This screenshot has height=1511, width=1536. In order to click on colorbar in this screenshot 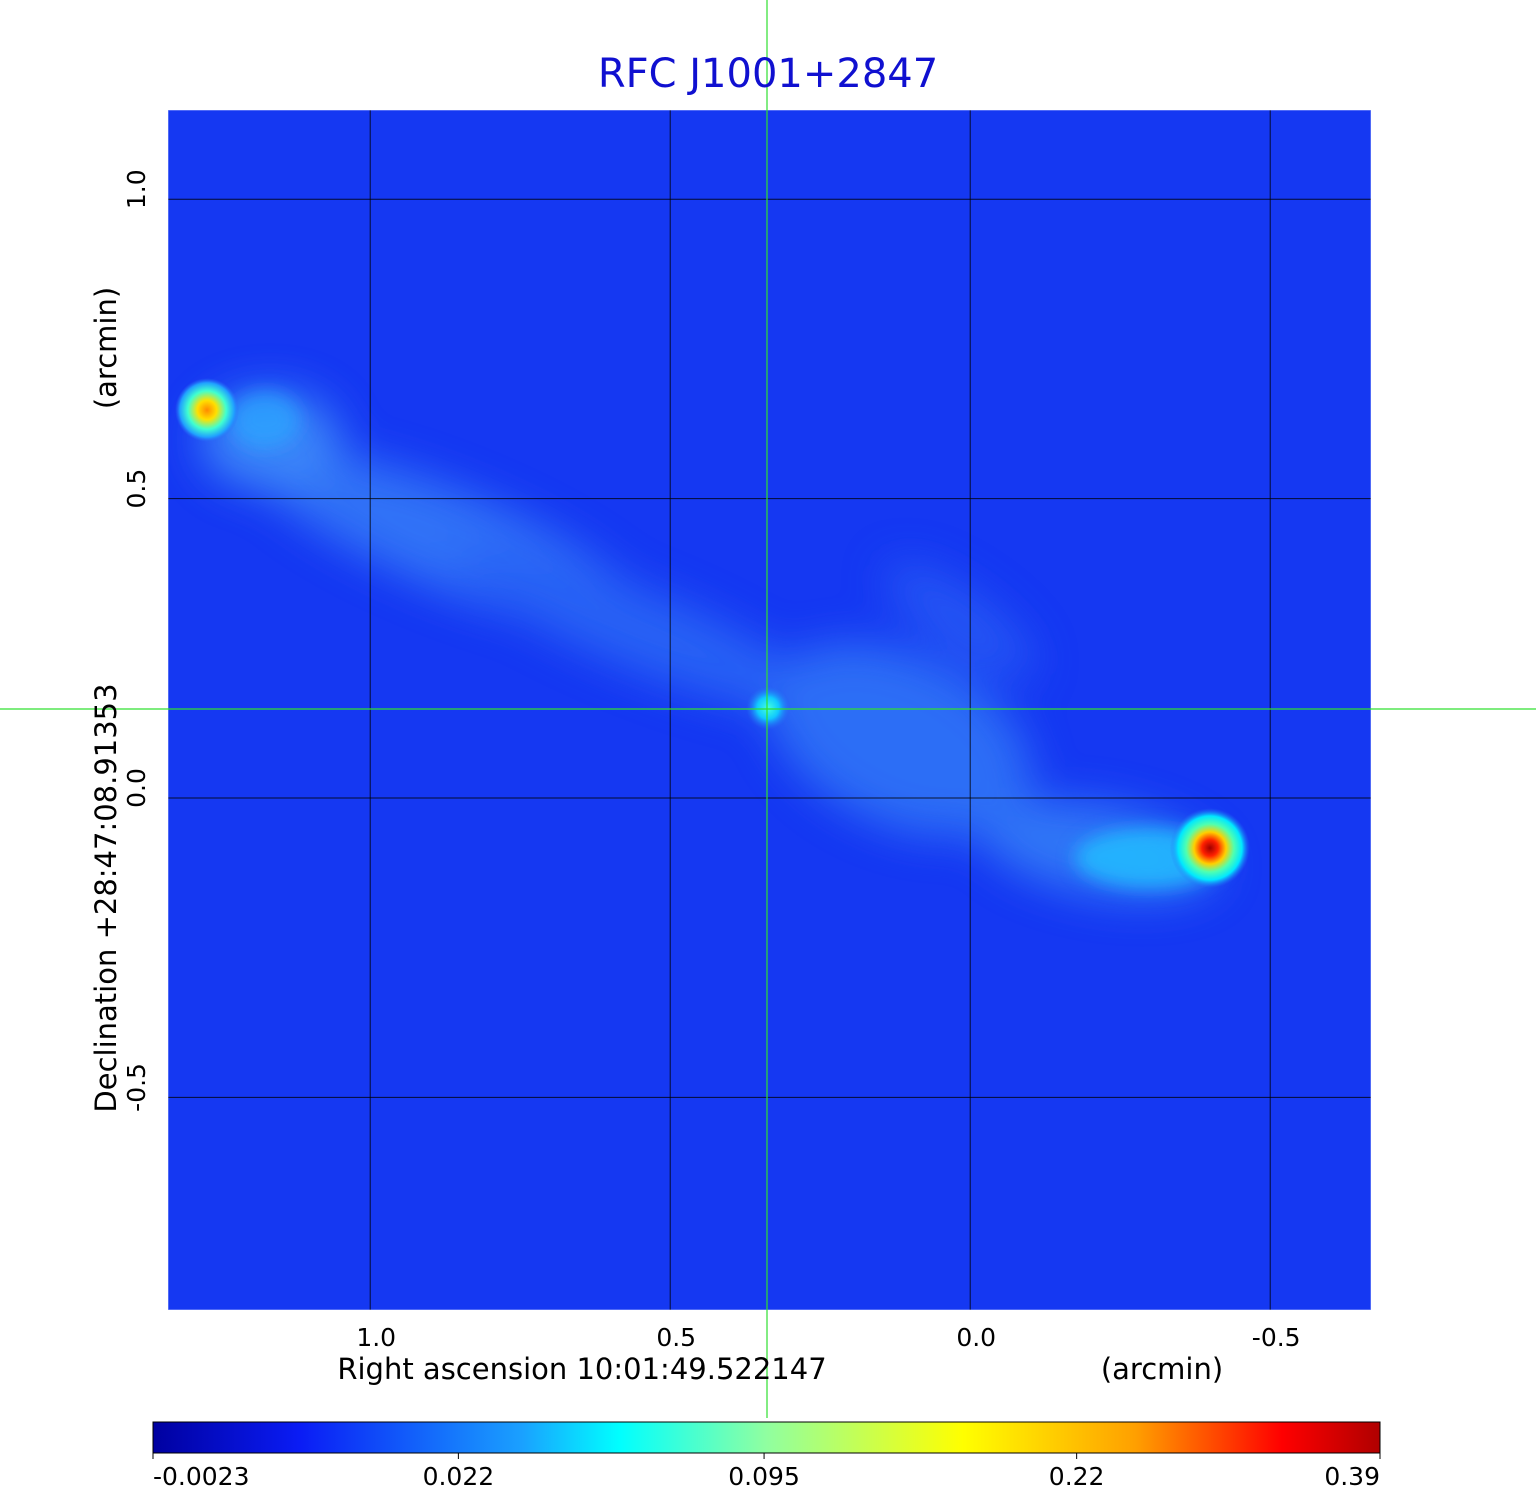, I will do `click(766, 1437)`.